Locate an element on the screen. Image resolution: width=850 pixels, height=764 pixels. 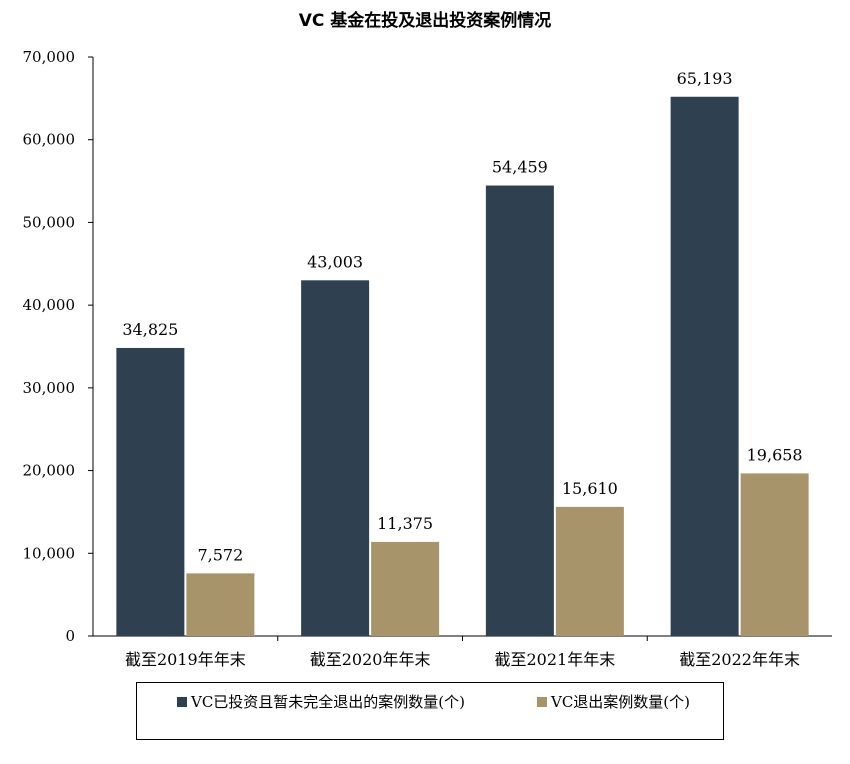
data-label: 54,459 is located at coordinates (520, 167).